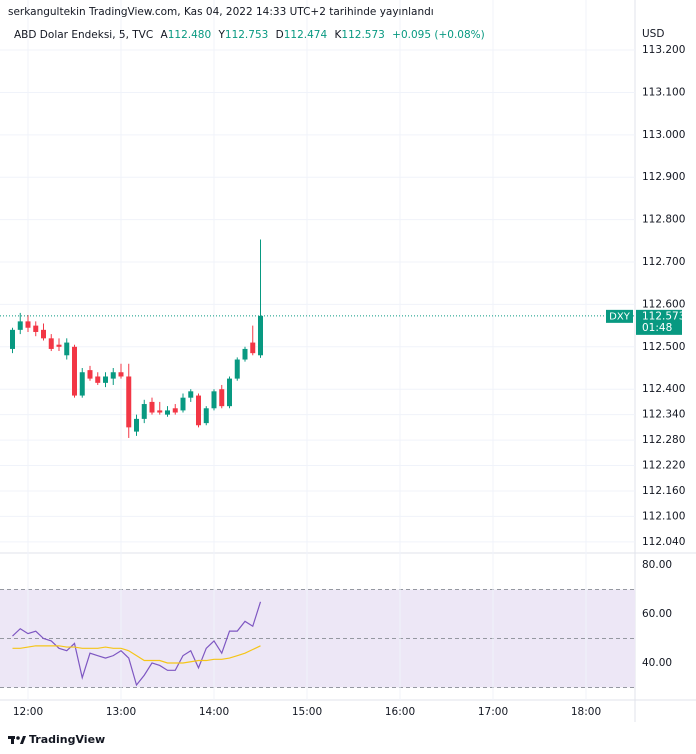  What do you see at coordinates (657, 328) in the screenshot?
I see `countdown-text: 01:48` at bounding box center [657, 328].